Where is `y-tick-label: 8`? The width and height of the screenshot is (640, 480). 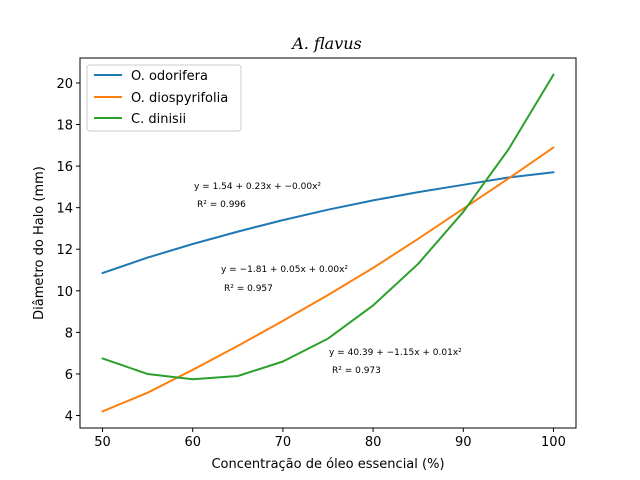 y-tick-label: 8 is located at coordinates (69, 333).